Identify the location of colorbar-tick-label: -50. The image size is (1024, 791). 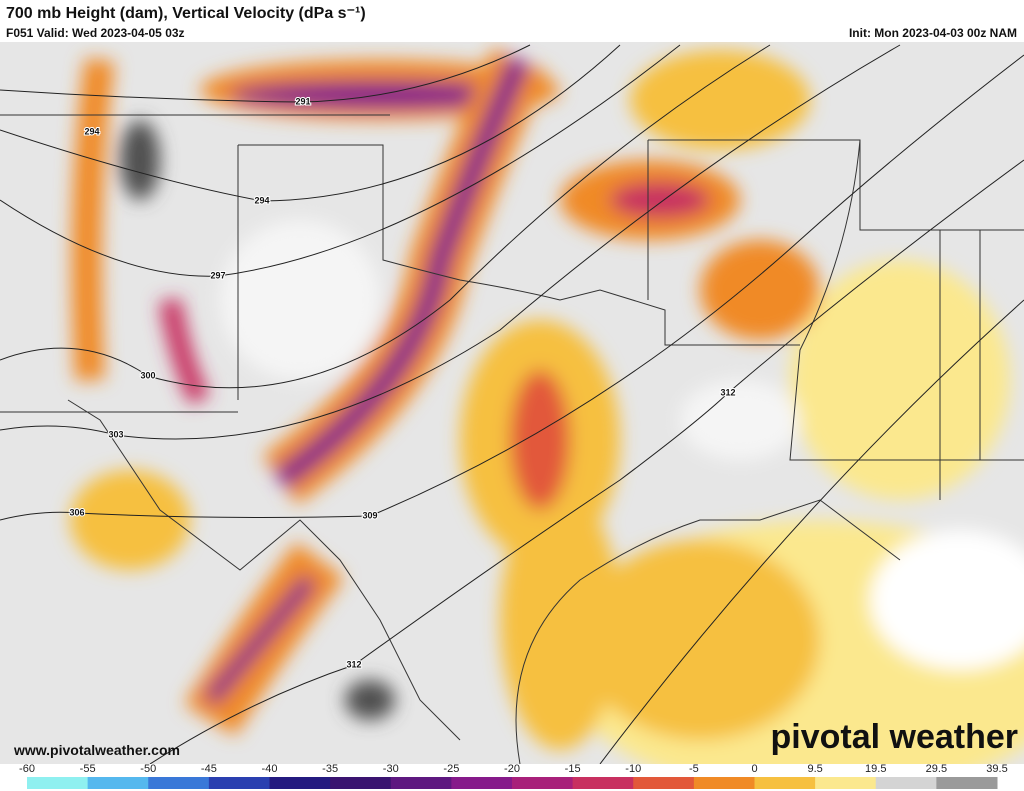
(148, 769).